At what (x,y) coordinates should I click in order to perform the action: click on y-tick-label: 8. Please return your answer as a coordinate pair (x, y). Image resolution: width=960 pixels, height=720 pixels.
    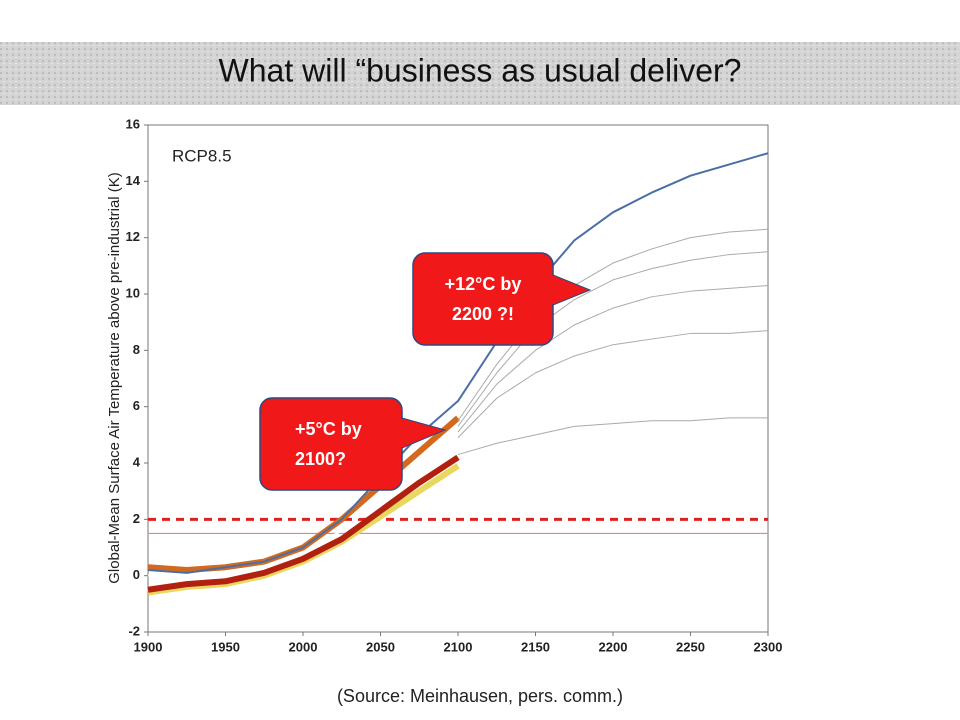
    Looking at the image, I should click on (136, 349).